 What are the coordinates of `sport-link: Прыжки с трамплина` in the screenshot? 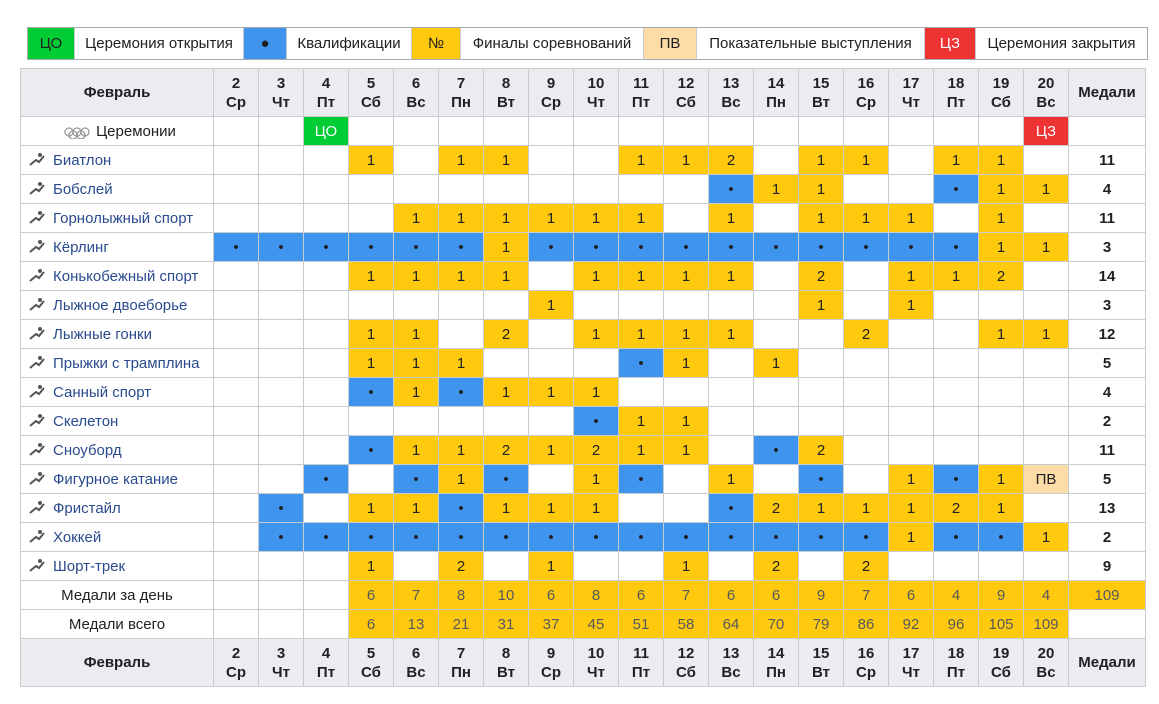 It's located at (126, 363).